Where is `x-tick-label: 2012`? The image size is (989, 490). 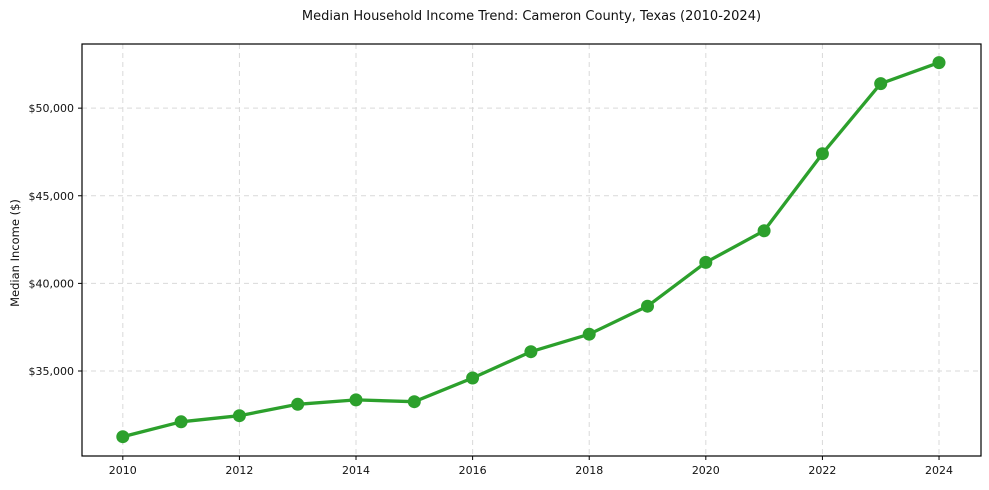
x-tick-label: 2012 is located at coordinates (239, 470).